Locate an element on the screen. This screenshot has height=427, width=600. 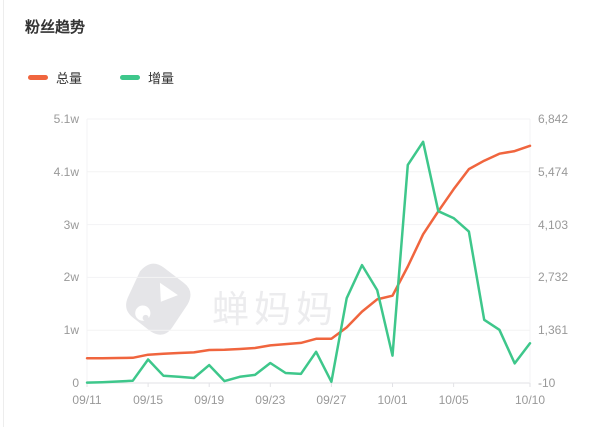
x-axis-tick: 09/11 is located at coordinates (87, 400).